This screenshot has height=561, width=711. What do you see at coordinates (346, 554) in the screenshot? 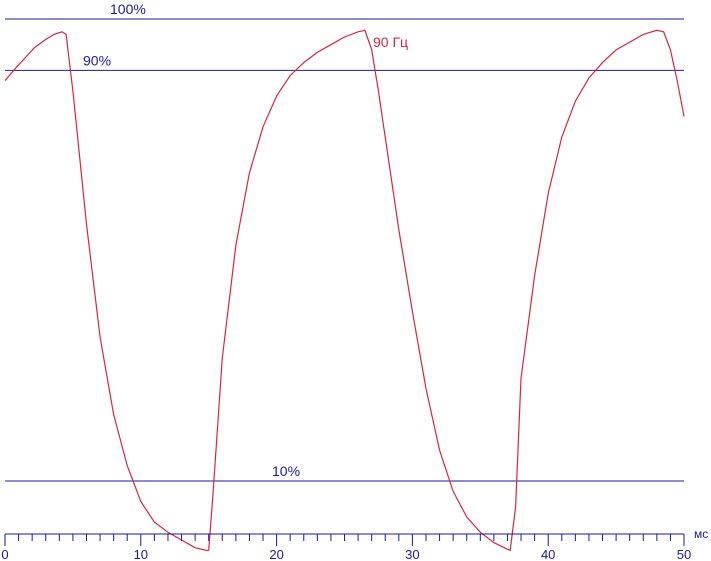
I see `x-axis-tick-labels: 0 10 20 30 40 50` at bounding box center [346, 554].